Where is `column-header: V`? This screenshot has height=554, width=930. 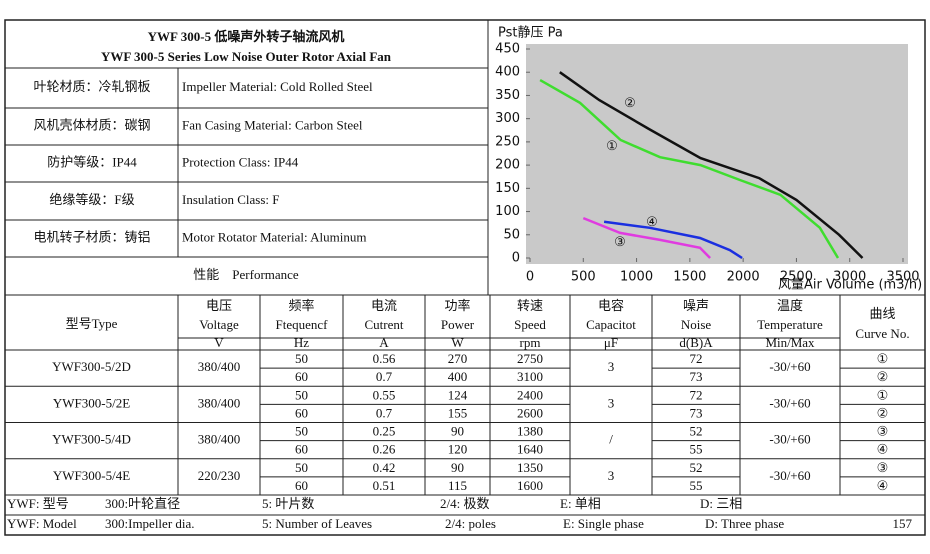 column-header: V is located at coordinates (219, 342).